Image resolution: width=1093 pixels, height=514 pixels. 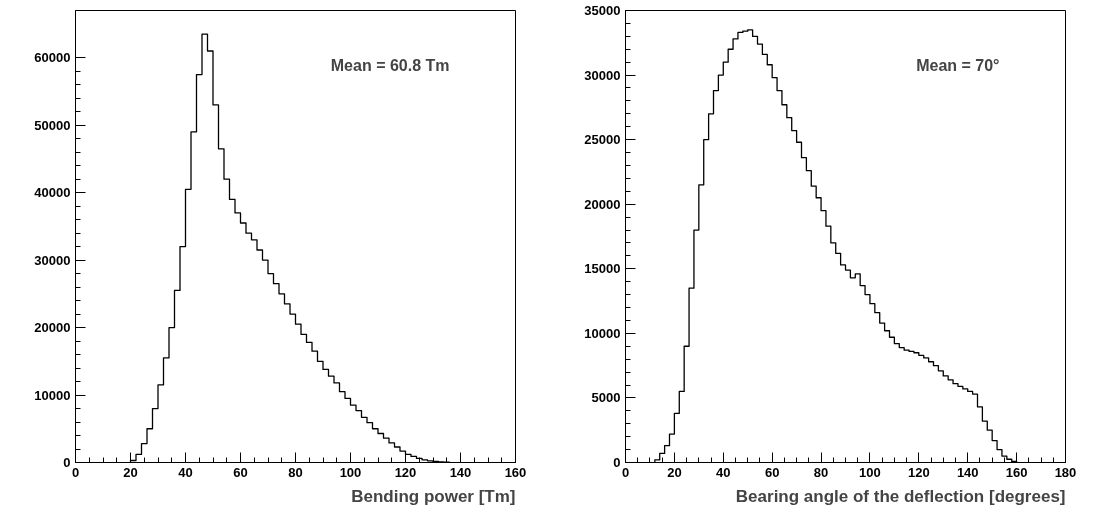 What do you see at coordinates (52, 58) in the screenshot?
I see `y-tick-label: 60000` at bounding box center [52, 58].